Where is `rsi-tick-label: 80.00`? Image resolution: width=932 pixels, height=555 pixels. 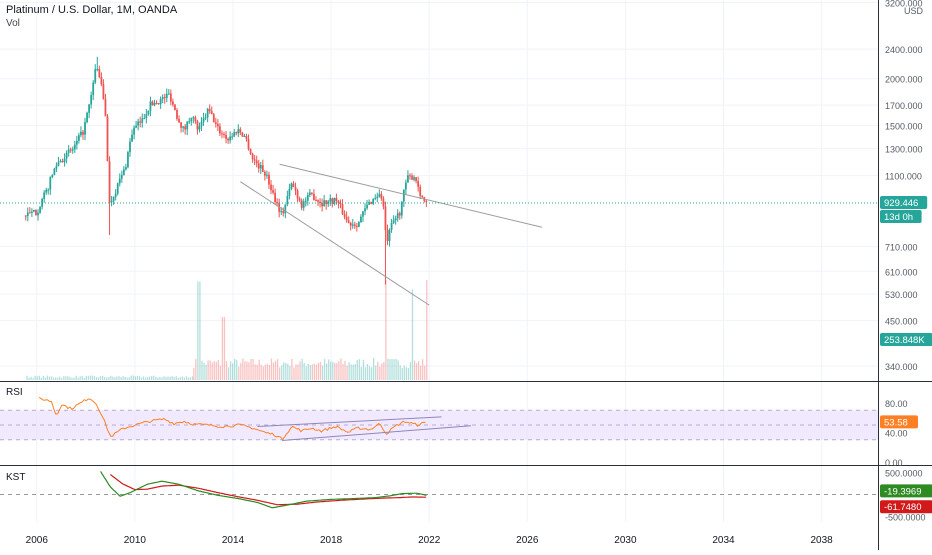 rsi-tick-label: 80.00 is located at coordinates (896, 404).